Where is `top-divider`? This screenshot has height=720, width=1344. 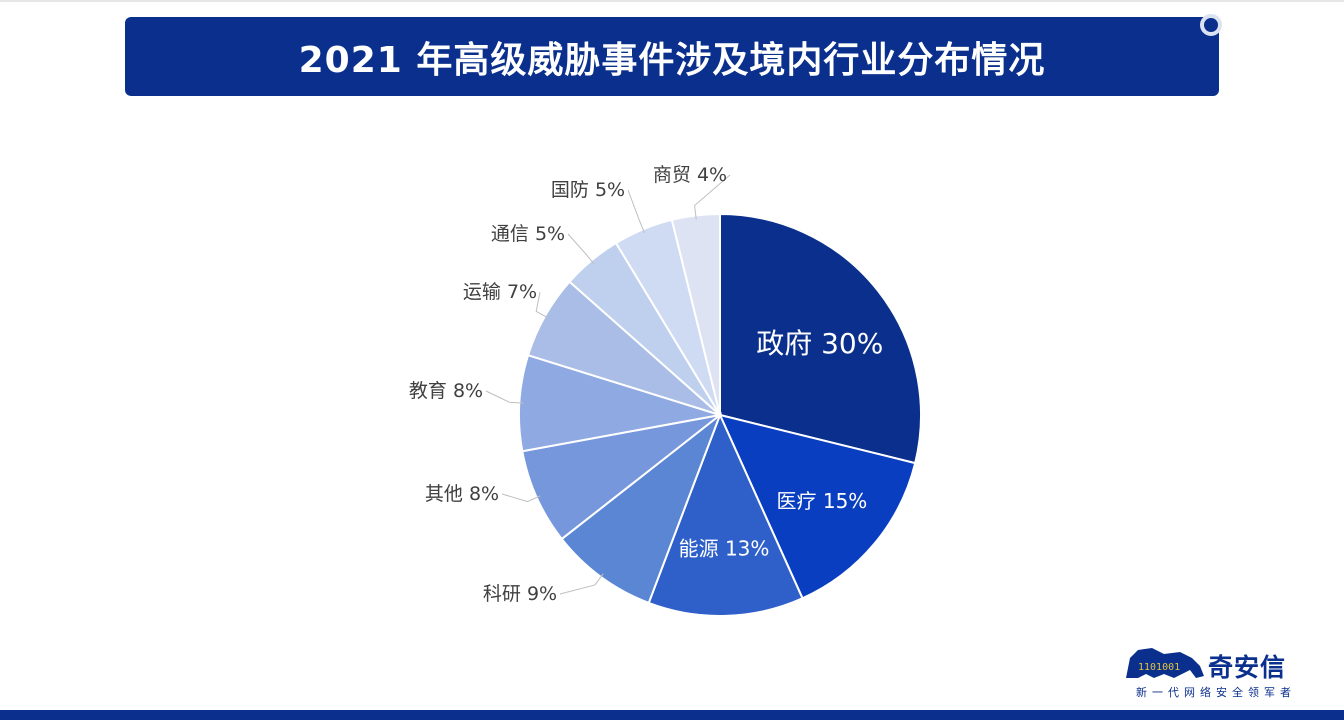 top-divider is located at coordinates (672, 1).